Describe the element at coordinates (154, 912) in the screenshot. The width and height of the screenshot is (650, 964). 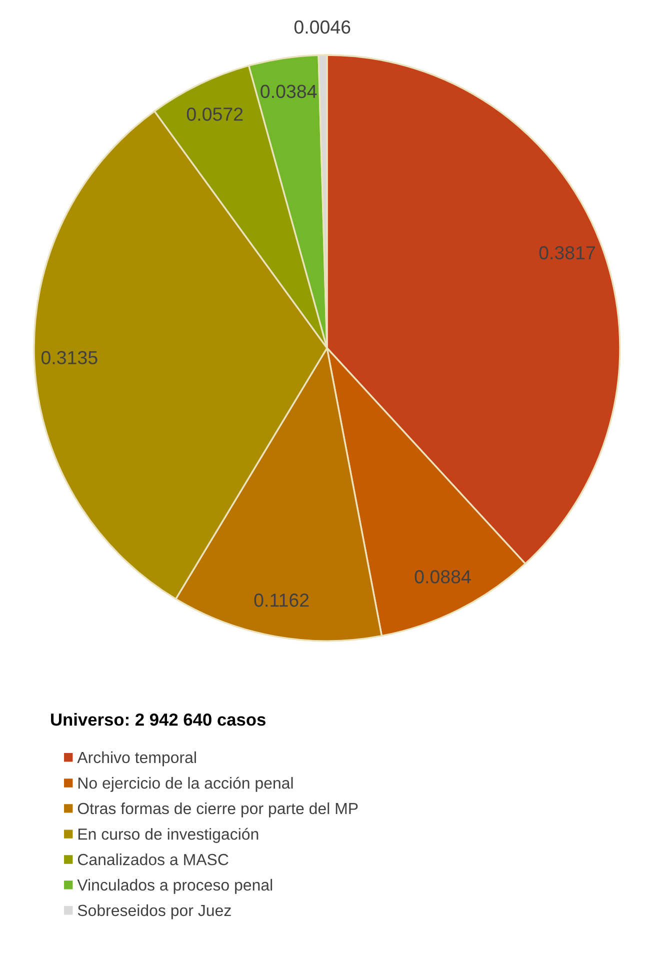
I see `legend-label: Sobreseidos por Juez` at that location.